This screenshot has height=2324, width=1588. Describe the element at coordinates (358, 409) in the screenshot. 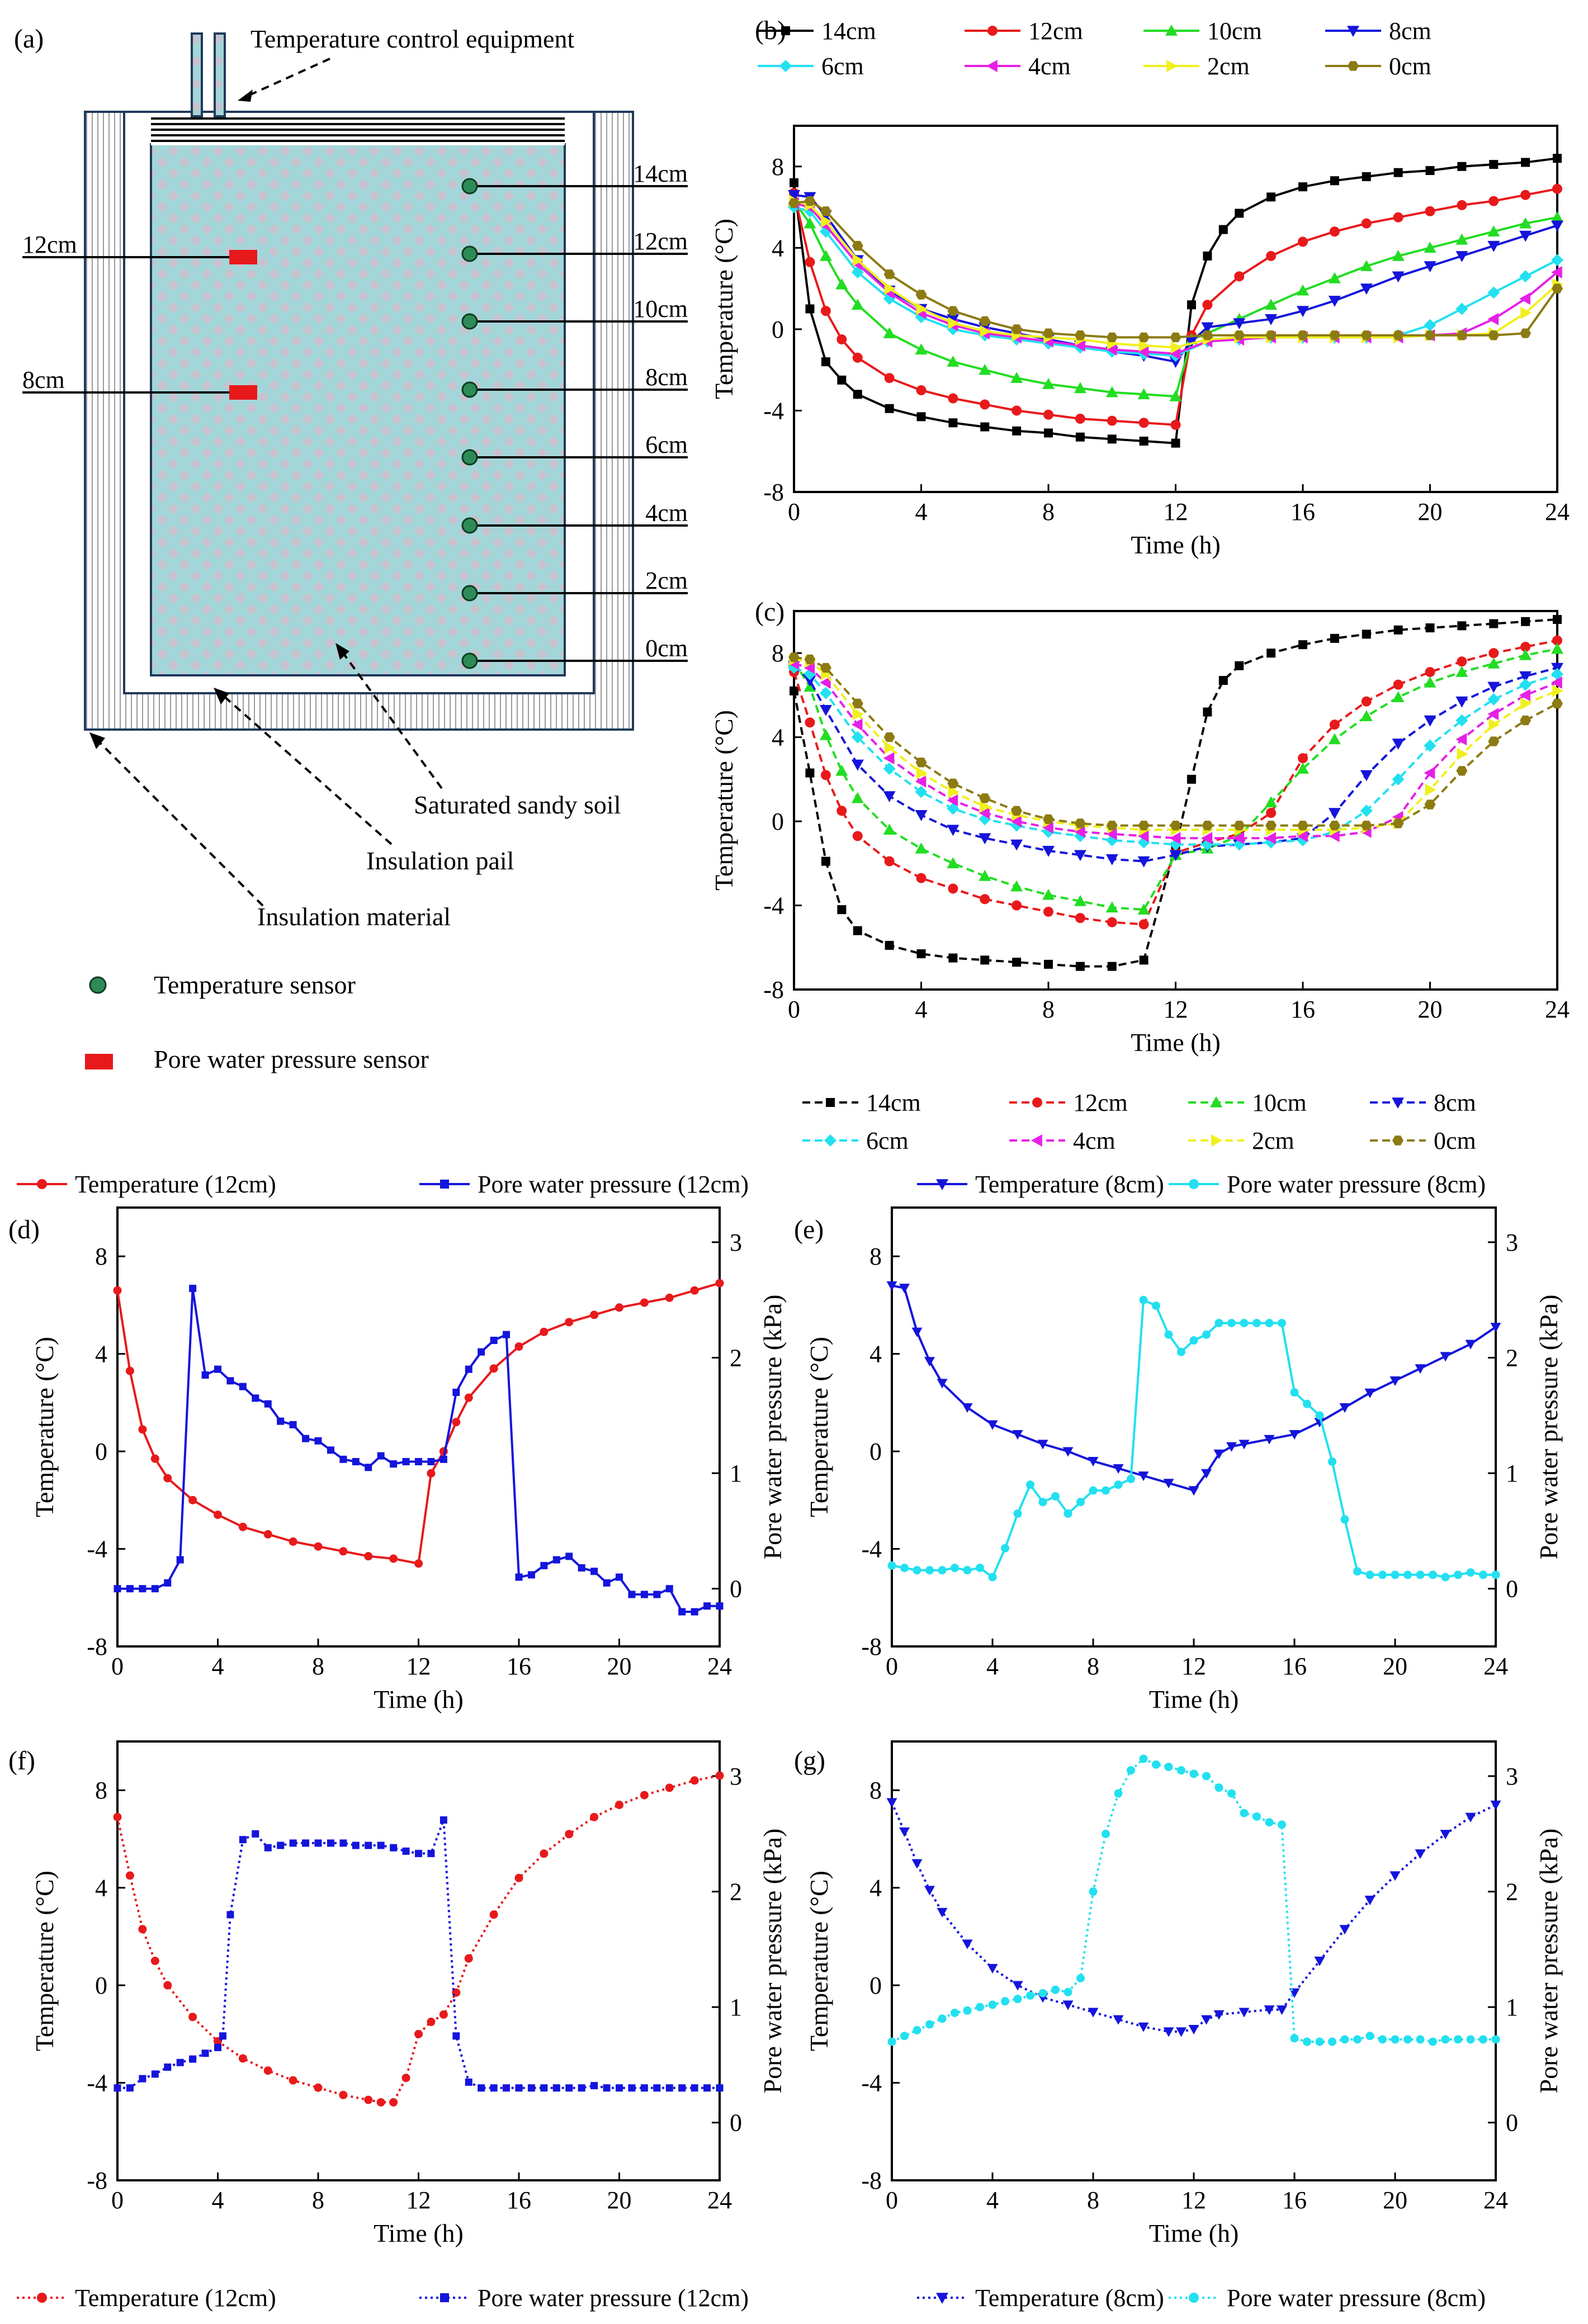

I see `saturated-sandy-soil` at that location.